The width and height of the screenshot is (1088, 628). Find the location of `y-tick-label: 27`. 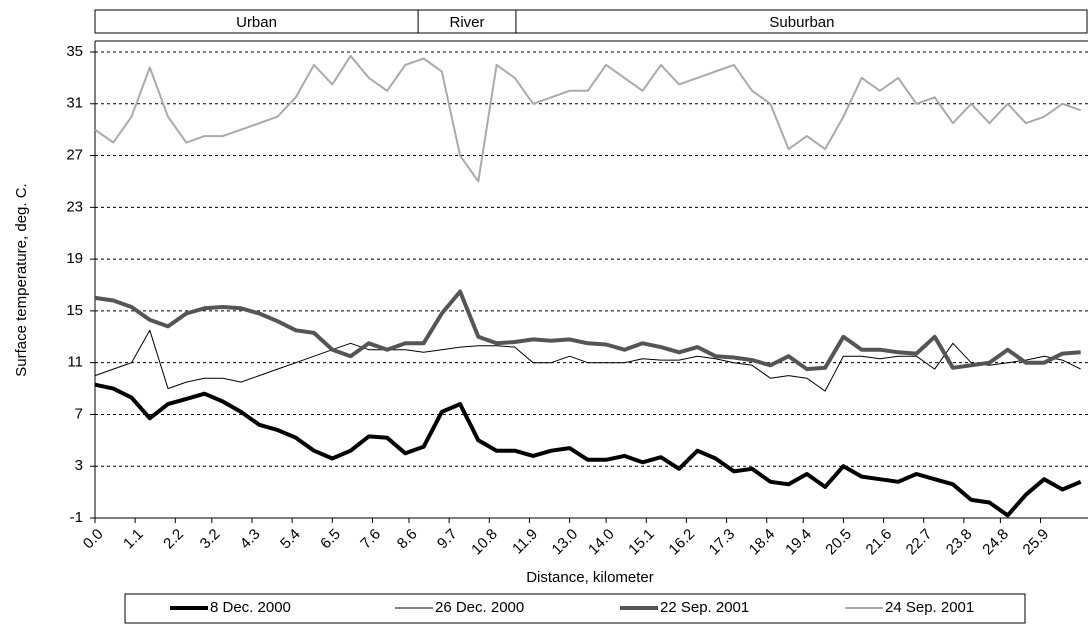

y-tick-label: 27 is located at coordinates (74, 155).